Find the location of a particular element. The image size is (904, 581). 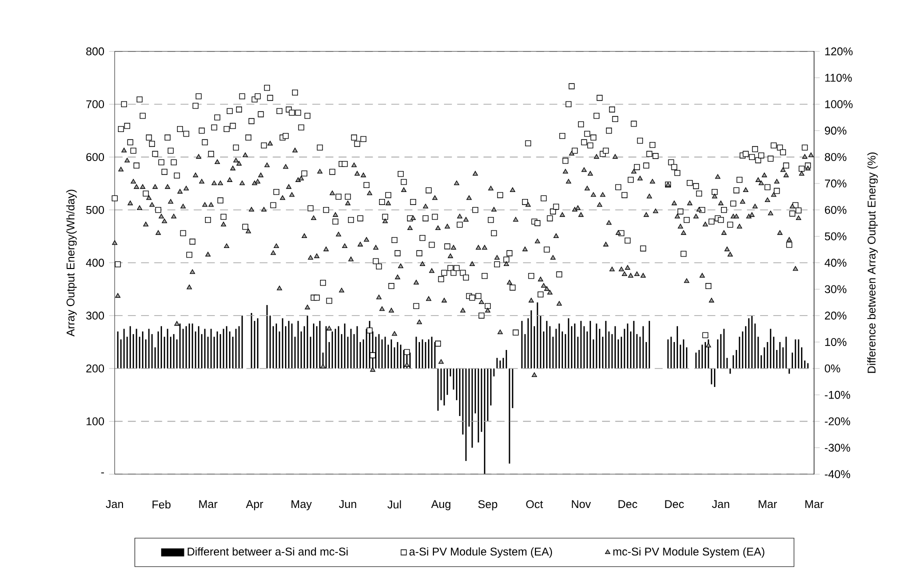

x-tick-label: May is located at coordinates (302, 505).